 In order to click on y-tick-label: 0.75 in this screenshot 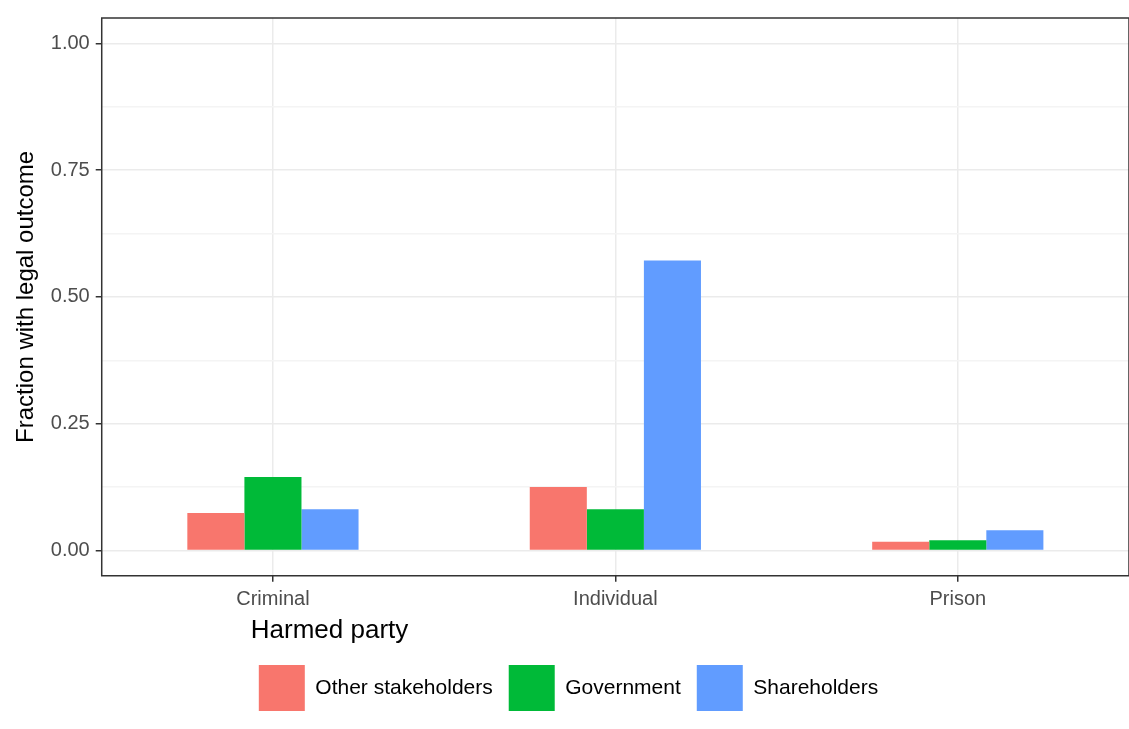, I will do `click(70, 168)`.